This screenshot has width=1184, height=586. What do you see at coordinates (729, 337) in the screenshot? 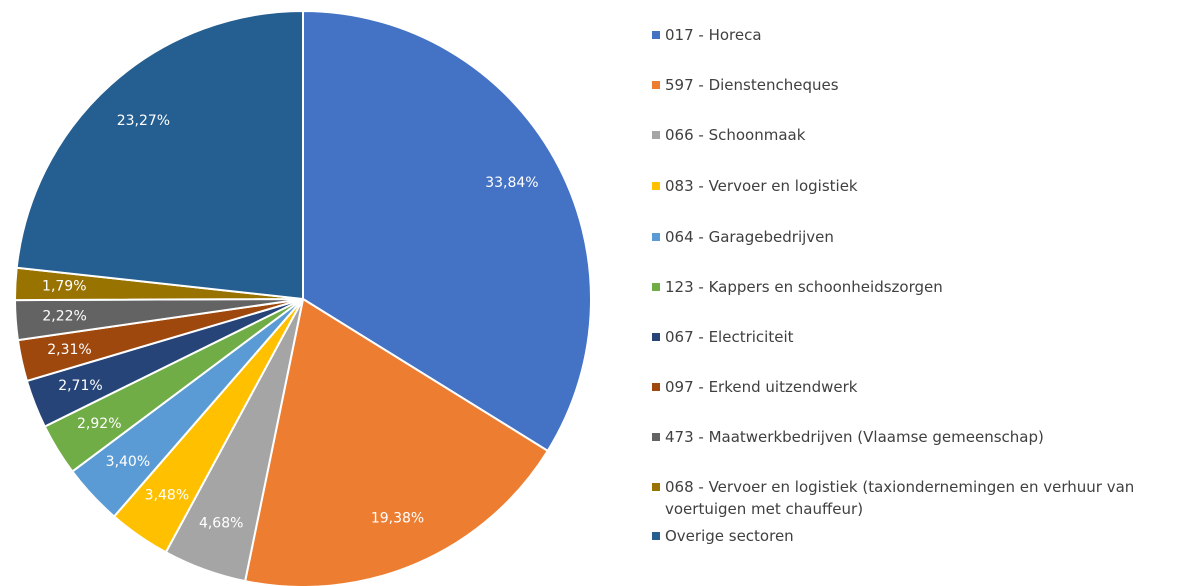
I see `legend-label: 067 - Electriciteit` at bounding box center [729, 337].